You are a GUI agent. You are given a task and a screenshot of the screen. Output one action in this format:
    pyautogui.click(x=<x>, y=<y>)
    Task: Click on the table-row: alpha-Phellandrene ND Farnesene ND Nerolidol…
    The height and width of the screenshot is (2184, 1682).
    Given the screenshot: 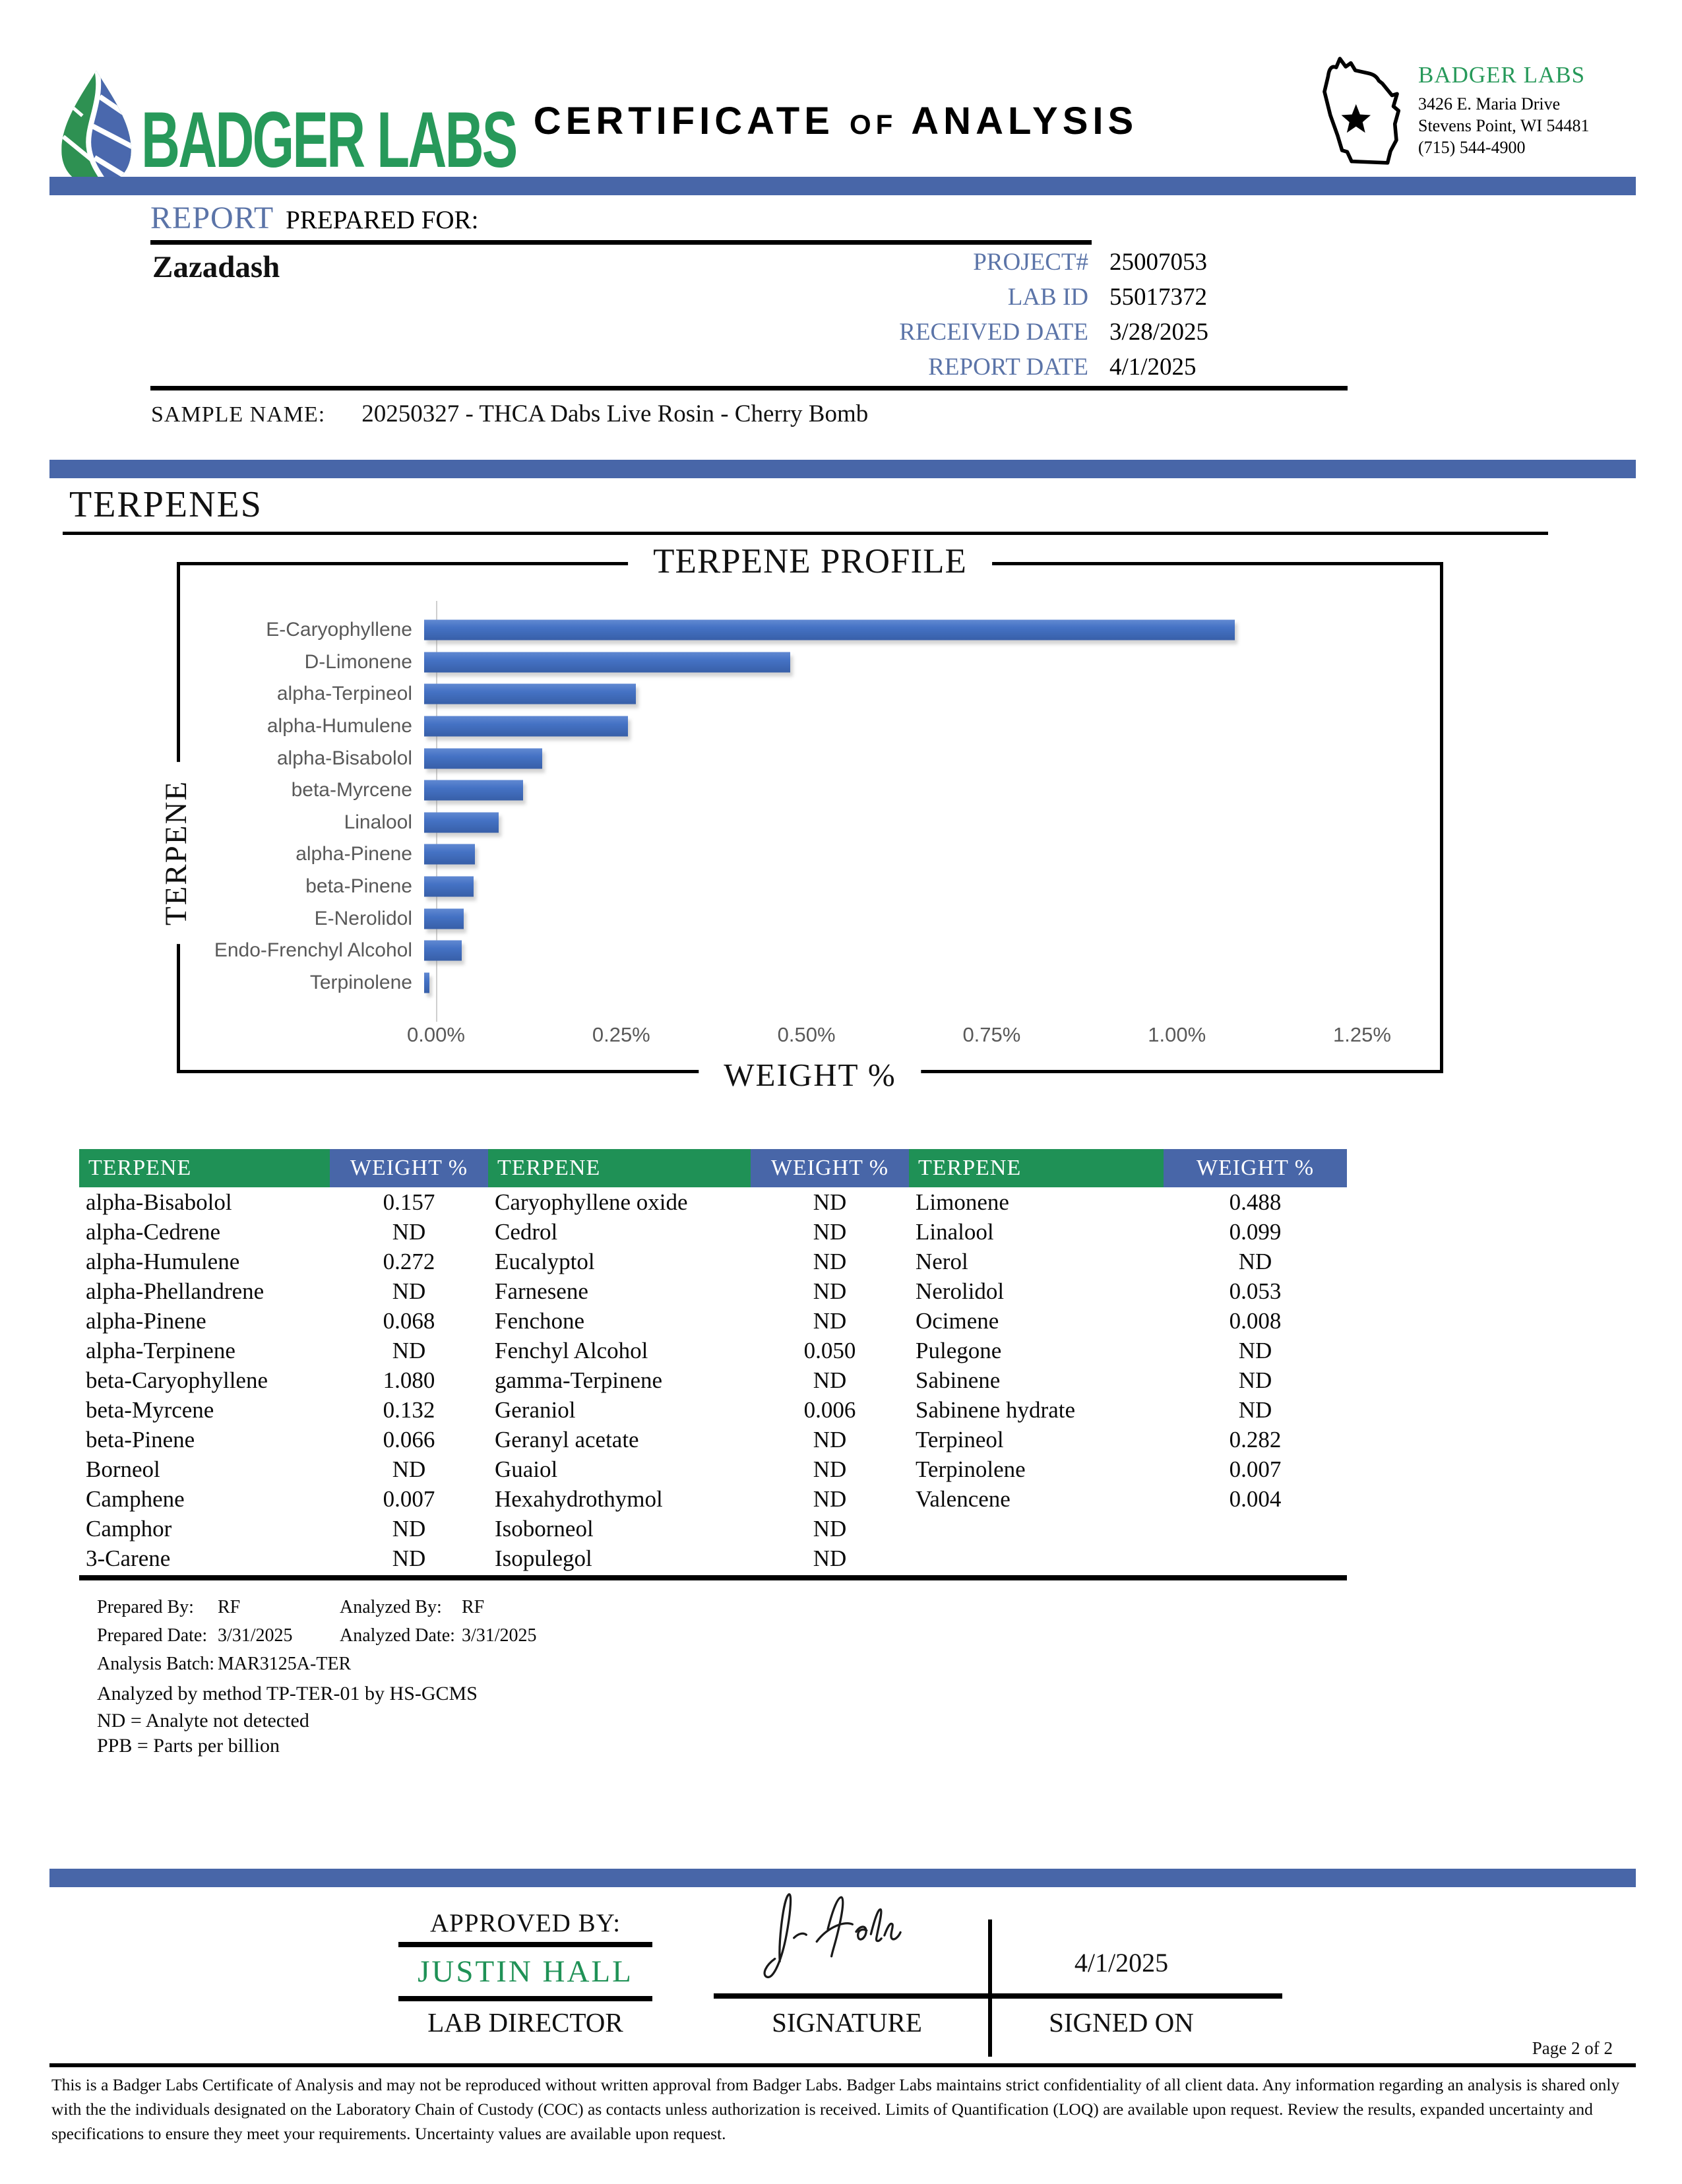 What is the action you would take?
    pyautogui.click(x=713, y=1291)
    